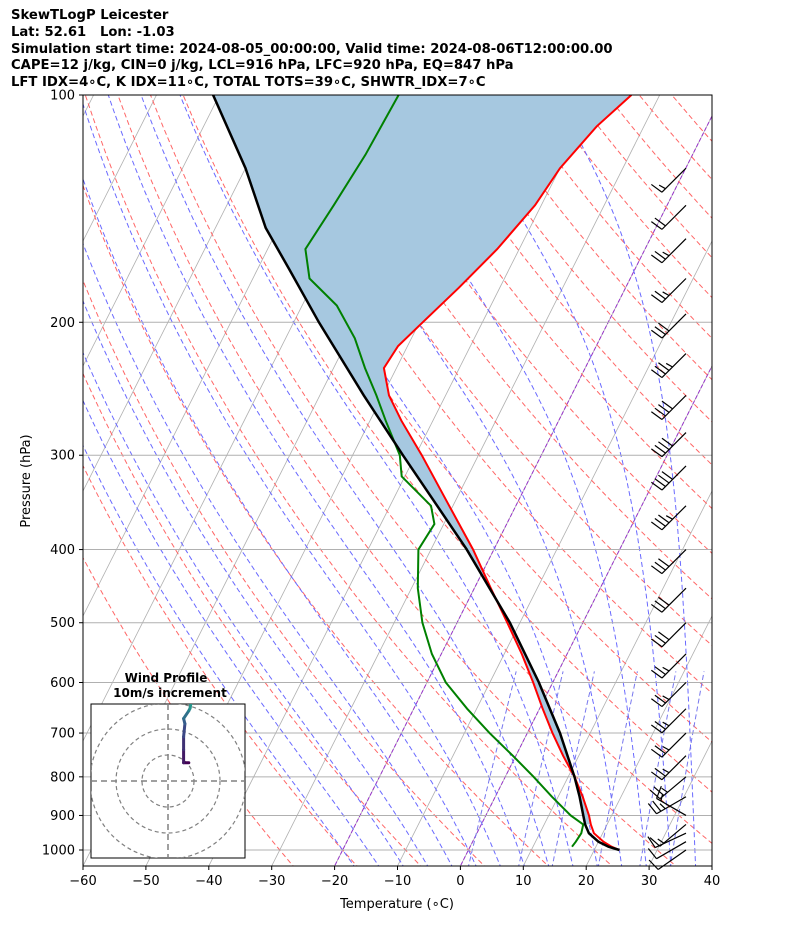 The height and width of the screenshot is (937, 794). I want to click on y-tick-label: 600, so click(62, 683).